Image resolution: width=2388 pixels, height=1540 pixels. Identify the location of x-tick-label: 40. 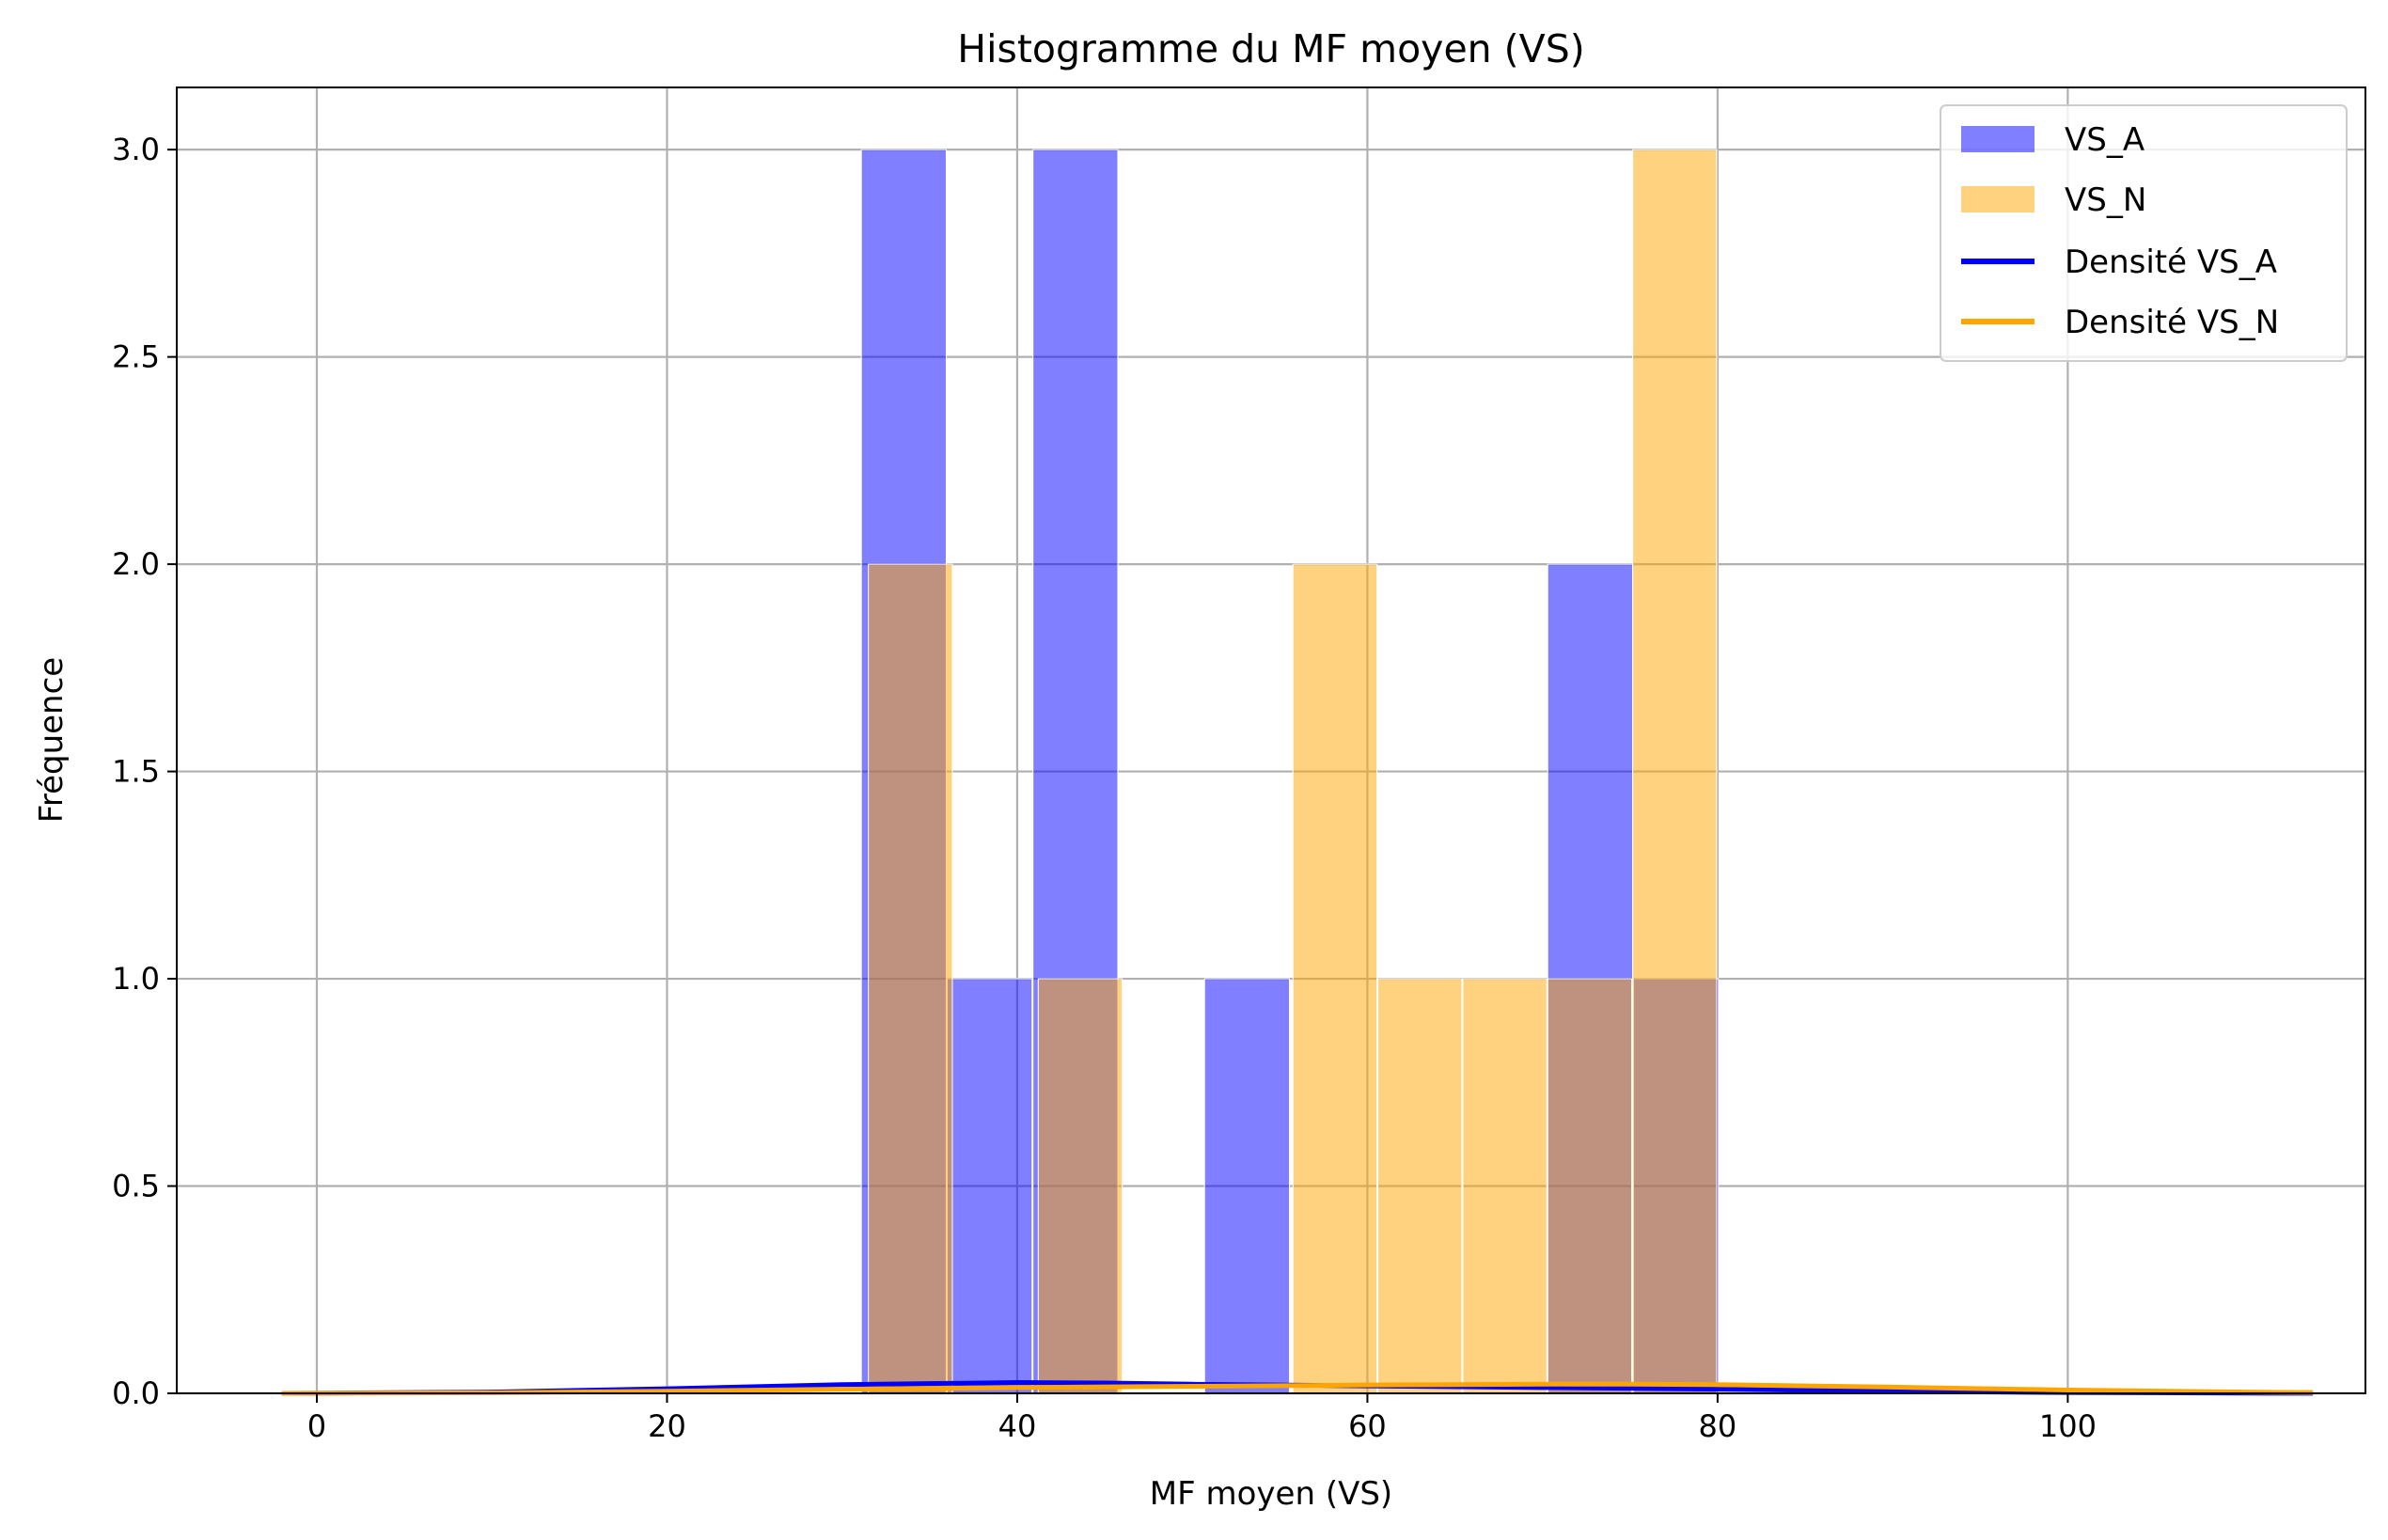
(1017, 1426).